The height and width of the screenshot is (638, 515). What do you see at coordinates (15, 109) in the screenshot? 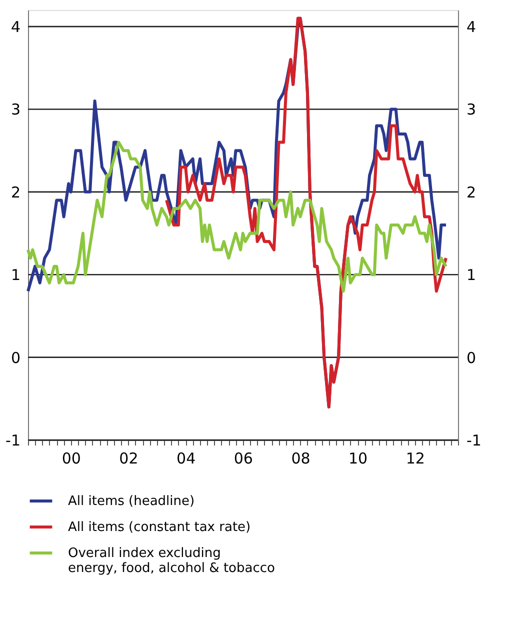
I see `y-tick-label: 3` at bounding box center [15, 109].